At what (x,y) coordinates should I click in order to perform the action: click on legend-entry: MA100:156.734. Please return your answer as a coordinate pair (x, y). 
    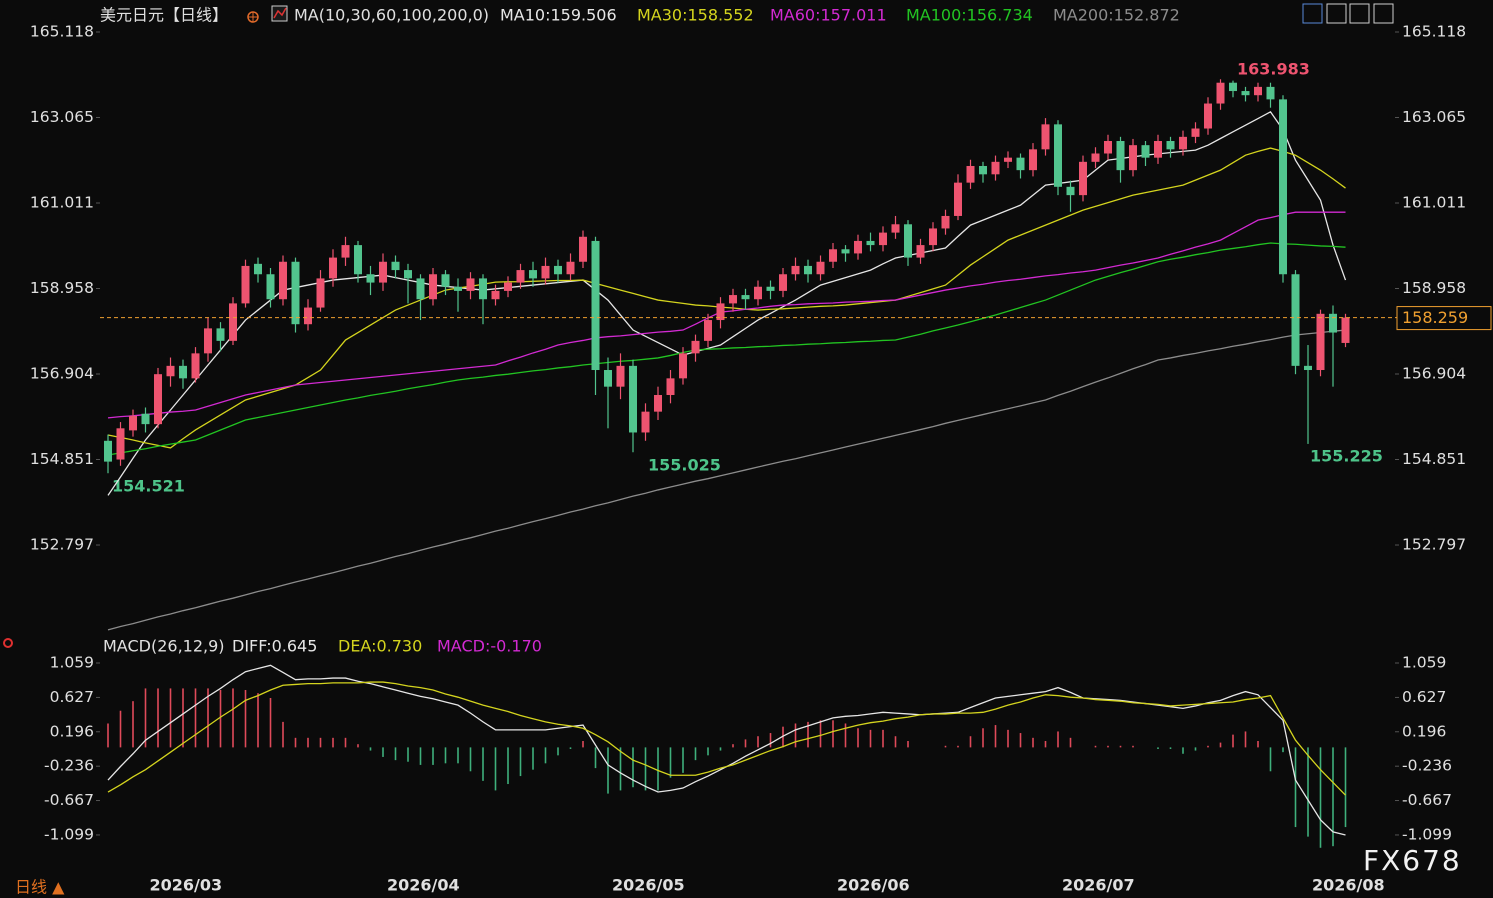
    Looking at the image, I should click on (969, 15).